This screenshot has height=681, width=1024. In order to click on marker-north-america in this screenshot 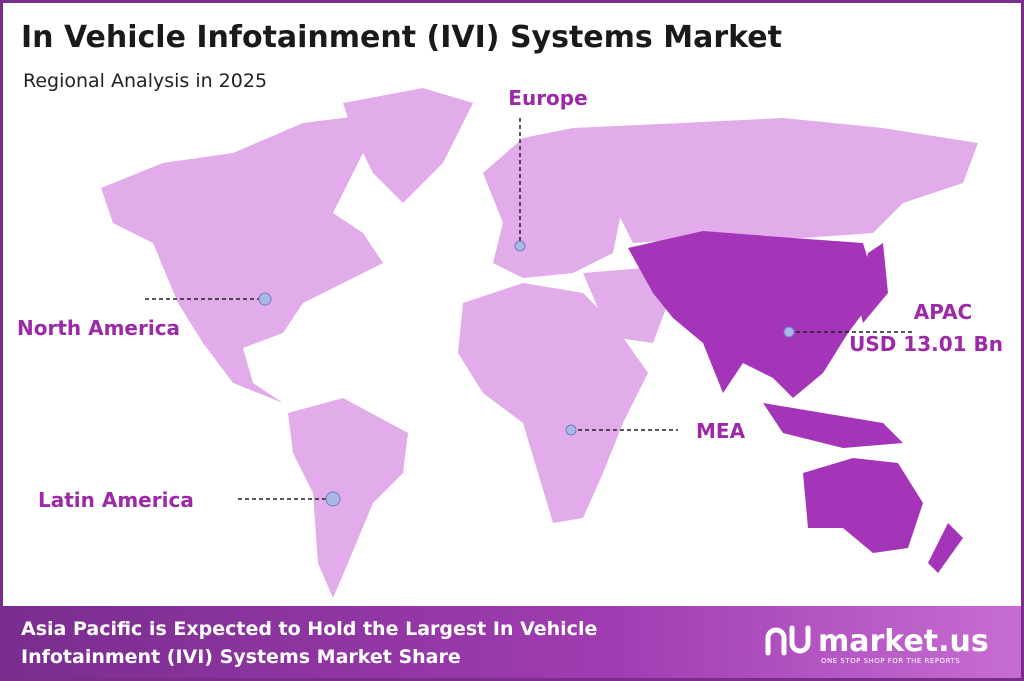, I will do `click(265, 299)`.